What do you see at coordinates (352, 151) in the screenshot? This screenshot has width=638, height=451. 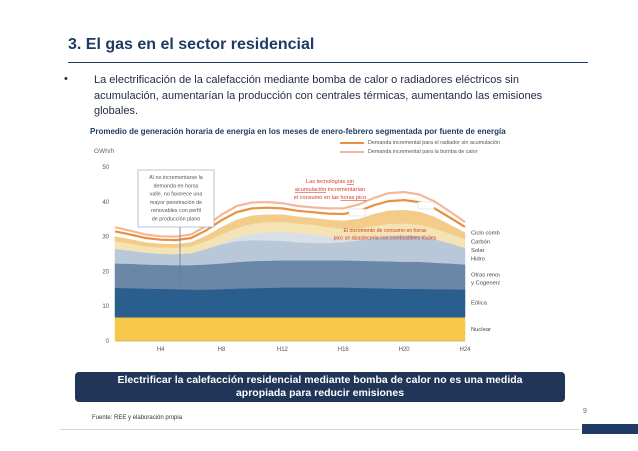 I see `legend-swatch-heat-pump` at bounding box center [352, 151].